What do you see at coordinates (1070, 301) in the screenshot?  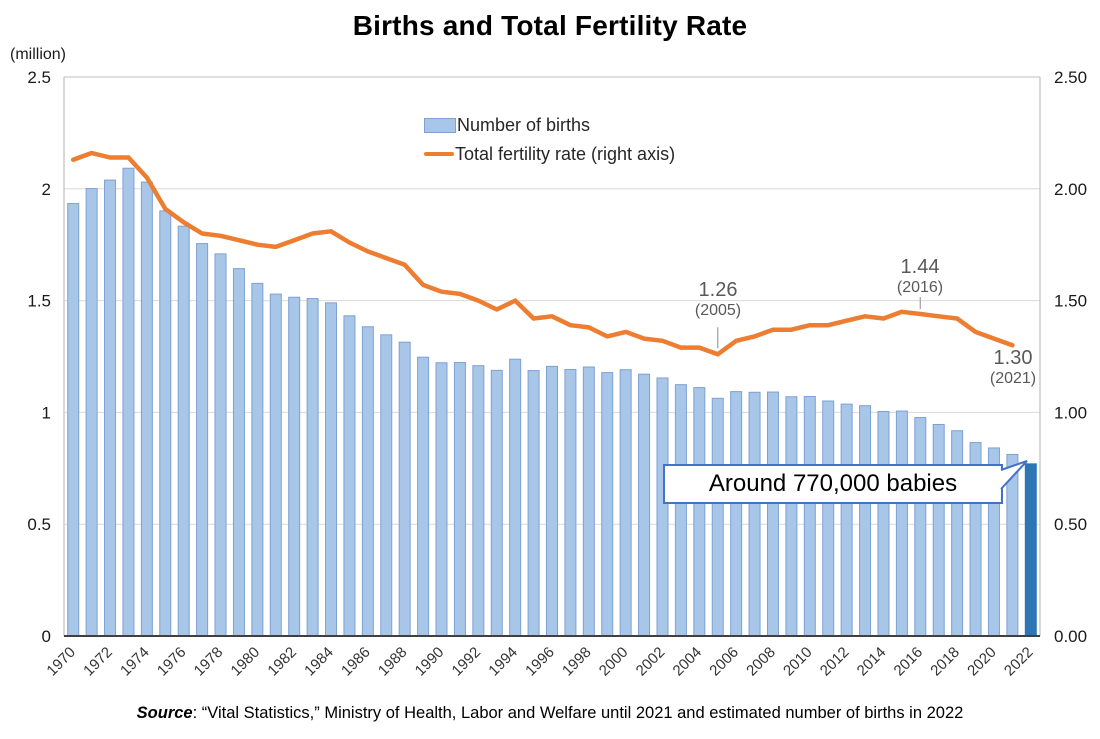 I see `y-axis-tick-right: 1.50` at bounding box center [1070, 301].